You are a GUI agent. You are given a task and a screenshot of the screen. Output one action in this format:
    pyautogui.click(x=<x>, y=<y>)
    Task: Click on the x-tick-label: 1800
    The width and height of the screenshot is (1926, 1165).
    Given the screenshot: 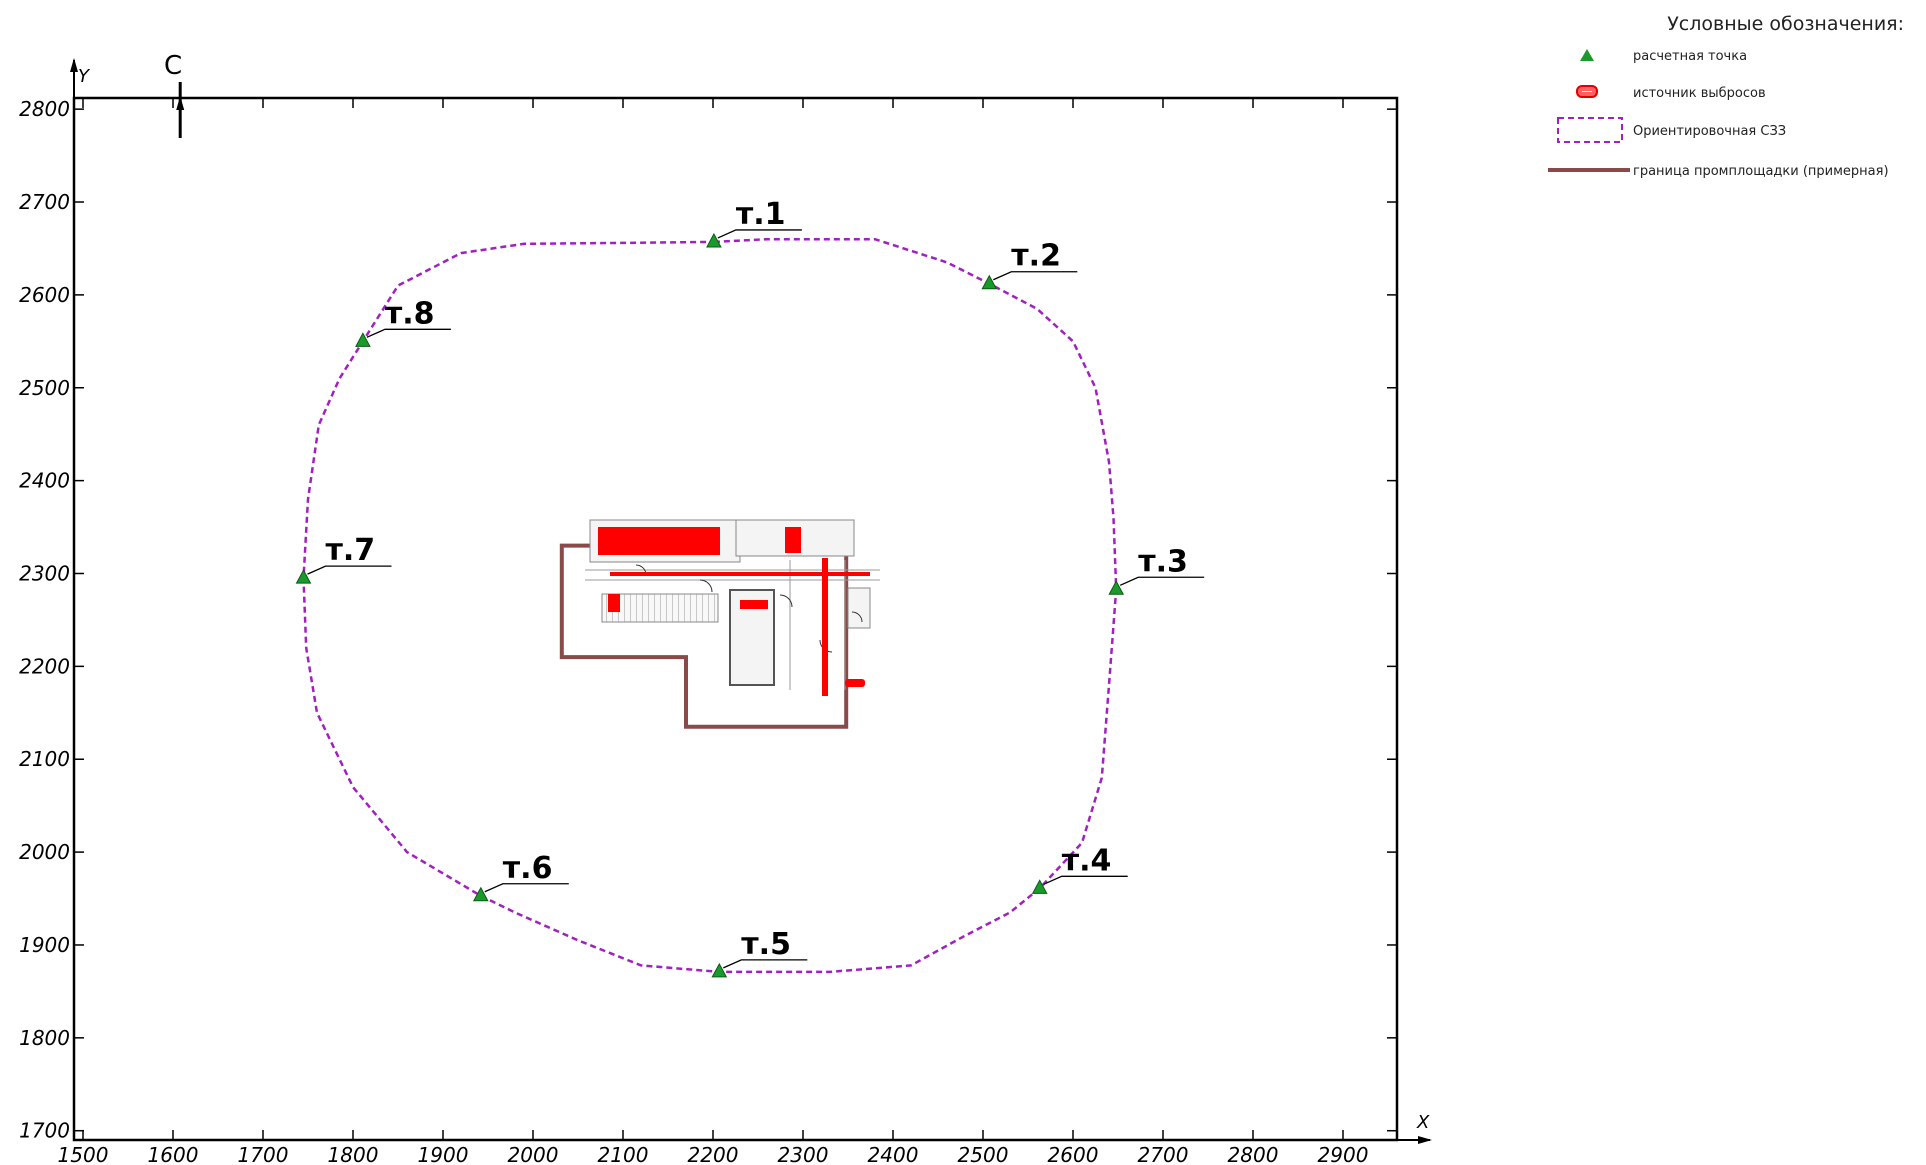 What is the action you would take?
    pyautogui.click(x=353, y=1154)
    